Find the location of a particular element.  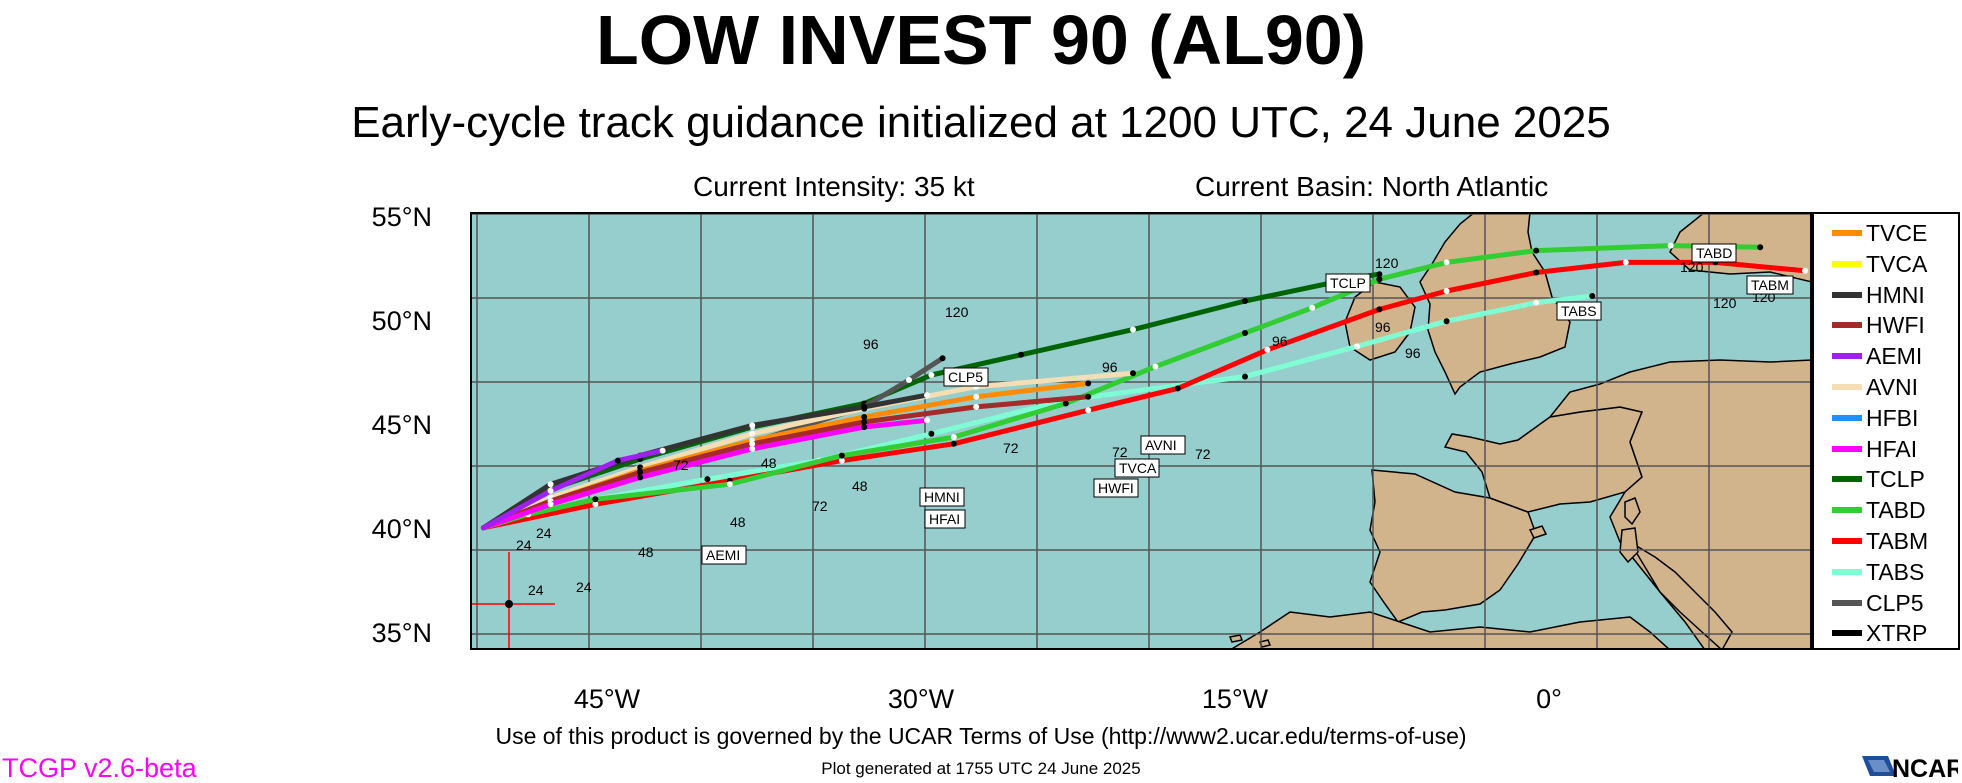

legend-item-tclp: TCLP is located at coordinates (1888, 479).